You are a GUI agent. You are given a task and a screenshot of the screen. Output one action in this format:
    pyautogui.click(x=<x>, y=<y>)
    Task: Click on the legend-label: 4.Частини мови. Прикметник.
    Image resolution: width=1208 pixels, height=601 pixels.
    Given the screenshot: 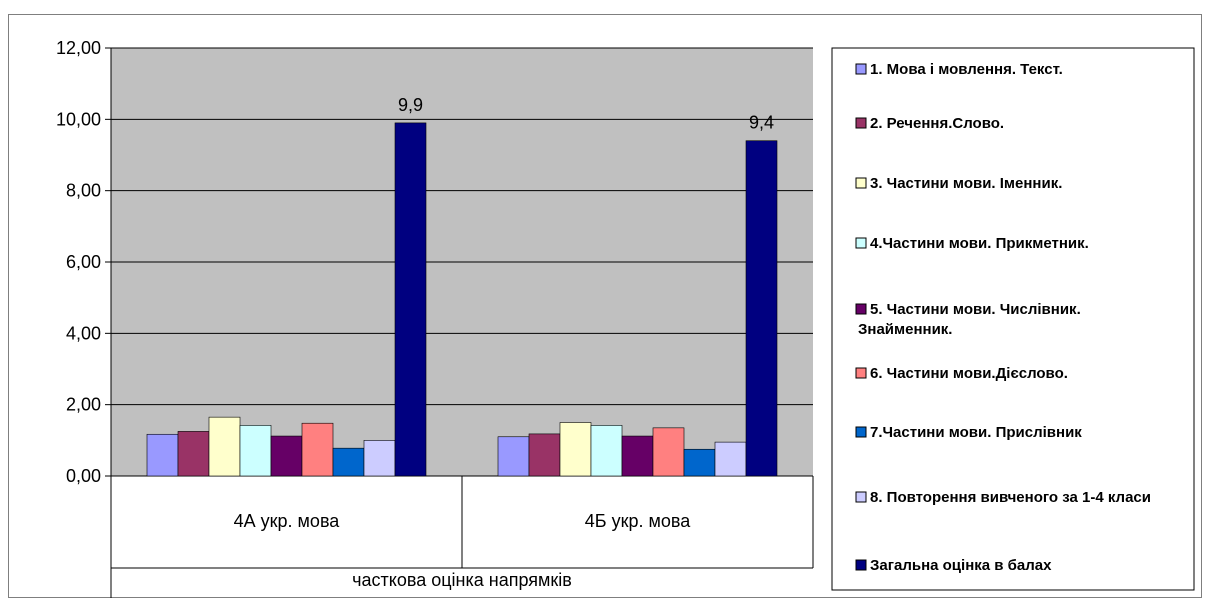 What is the action you would take?
    pyautogui.click(x=979, y=243)
    